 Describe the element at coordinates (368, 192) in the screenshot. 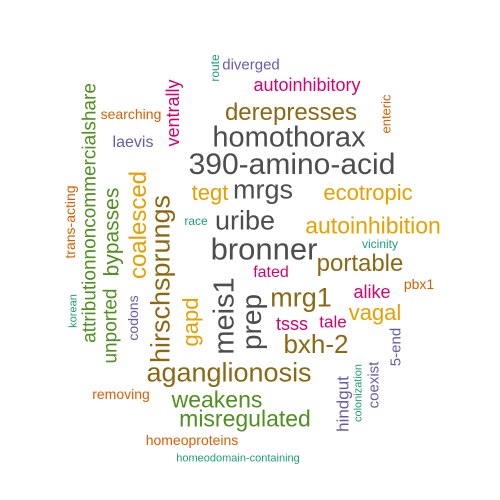

I see `word-ecotropic: ecotropic` at that location.